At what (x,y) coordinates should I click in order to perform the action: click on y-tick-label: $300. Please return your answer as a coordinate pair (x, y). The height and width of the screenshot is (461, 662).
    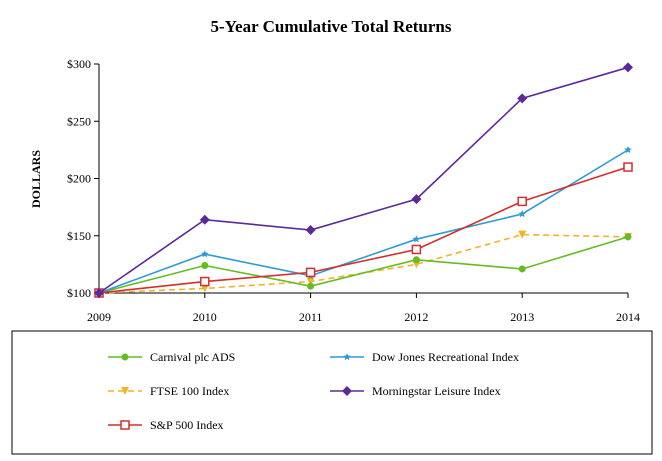
    Looking at the image, I should click on (79, 64).